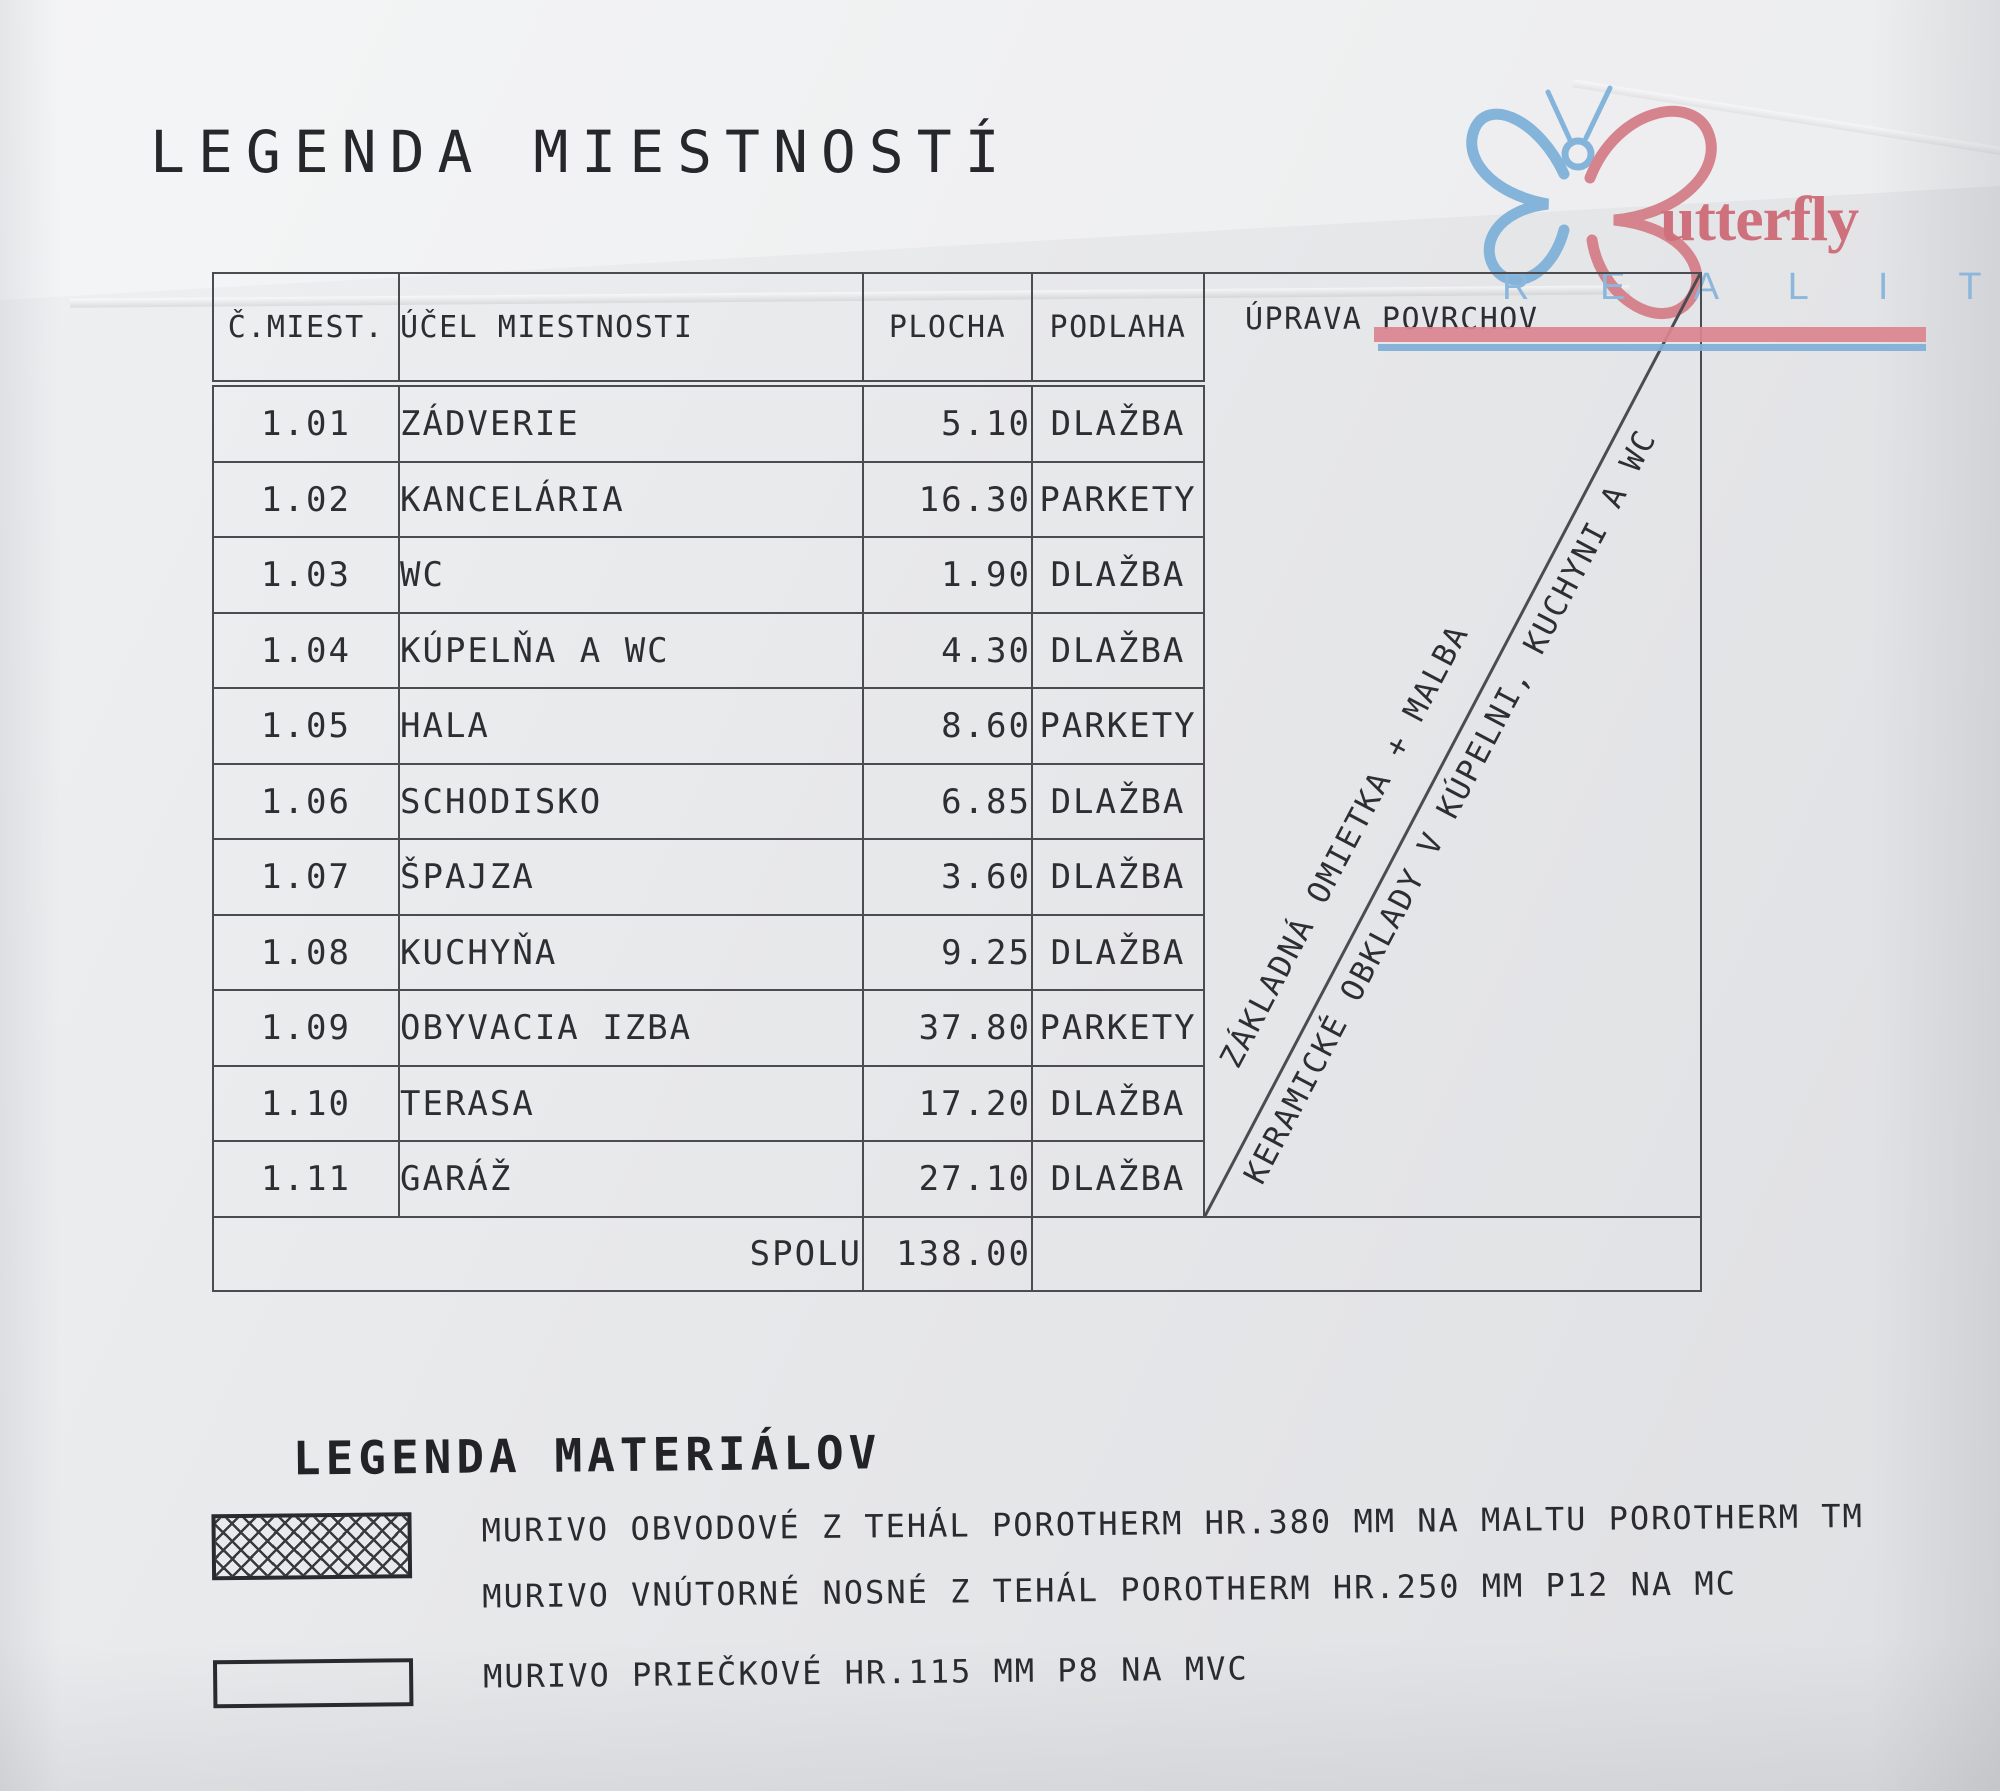  I want to click on room-number-cell: 1.01, so click(306, 422).